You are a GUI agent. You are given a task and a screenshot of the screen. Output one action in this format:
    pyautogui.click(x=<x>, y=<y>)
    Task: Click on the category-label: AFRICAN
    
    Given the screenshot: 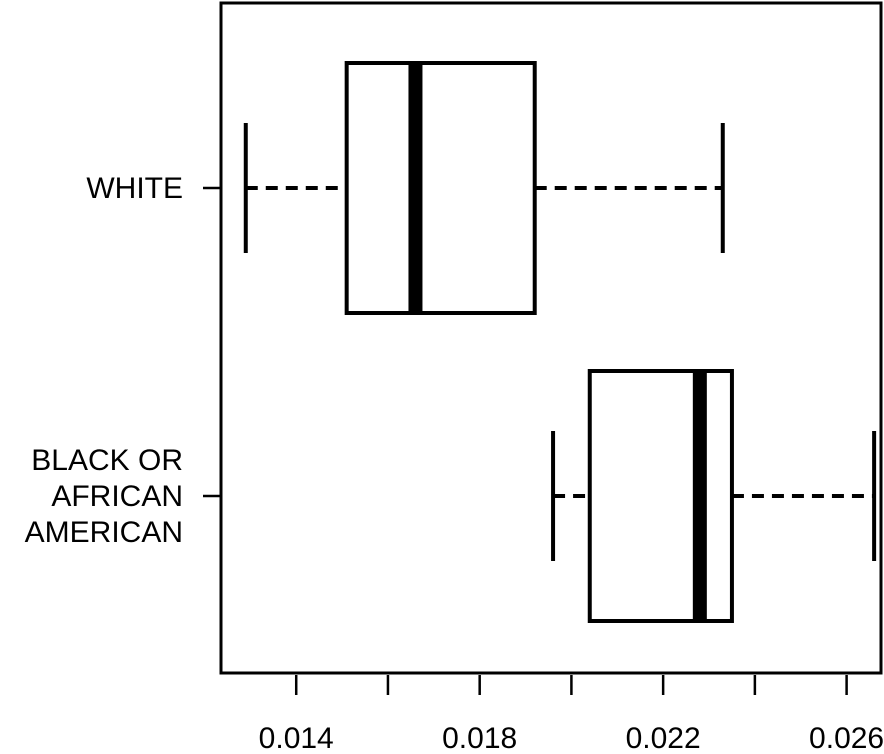 What is the action you would take?
    pyautogui.click(x=117, y=496)
    